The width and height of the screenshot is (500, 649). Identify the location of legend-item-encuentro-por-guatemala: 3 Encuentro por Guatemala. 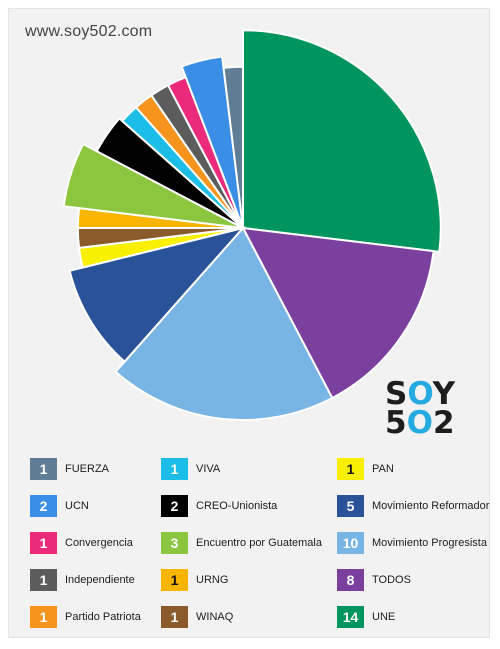
(241, 543).